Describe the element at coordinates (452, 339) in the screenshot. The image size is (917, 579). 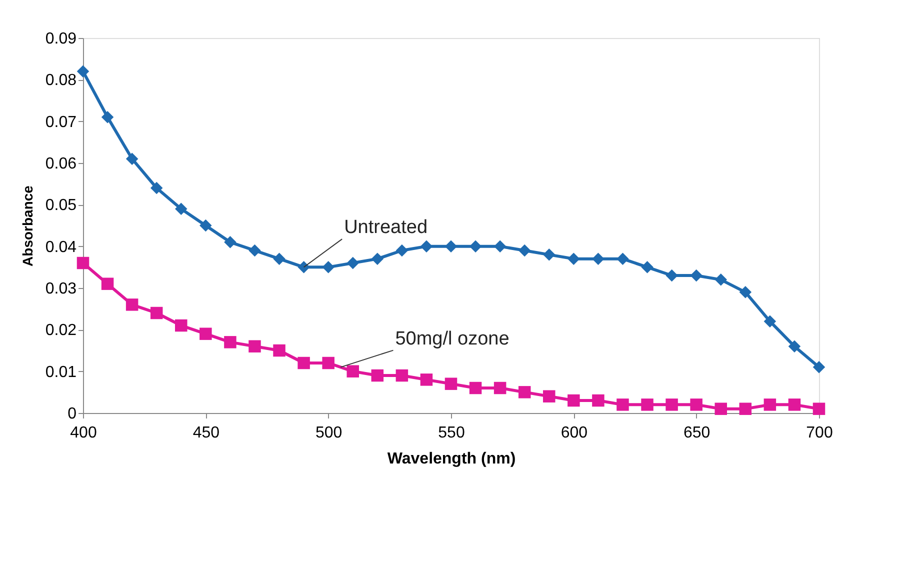
I see `annotation: 50mg/l ozone` at that location.